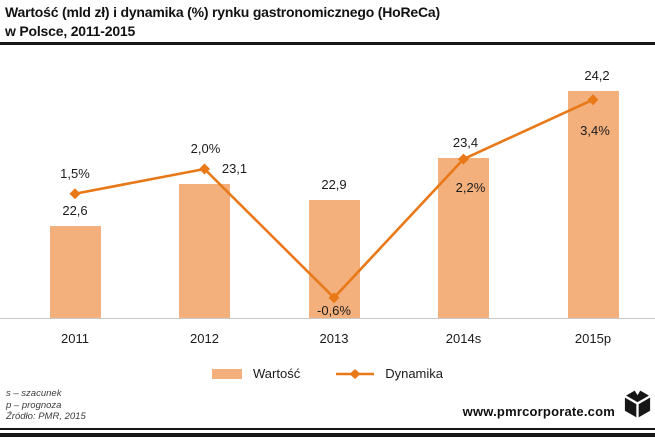 The width and height of the screenshot is (655, 440). Describe the element at coordinates (595, 130) in the screenshot. I see `pct-label-2015p: 3,4%` at that location.